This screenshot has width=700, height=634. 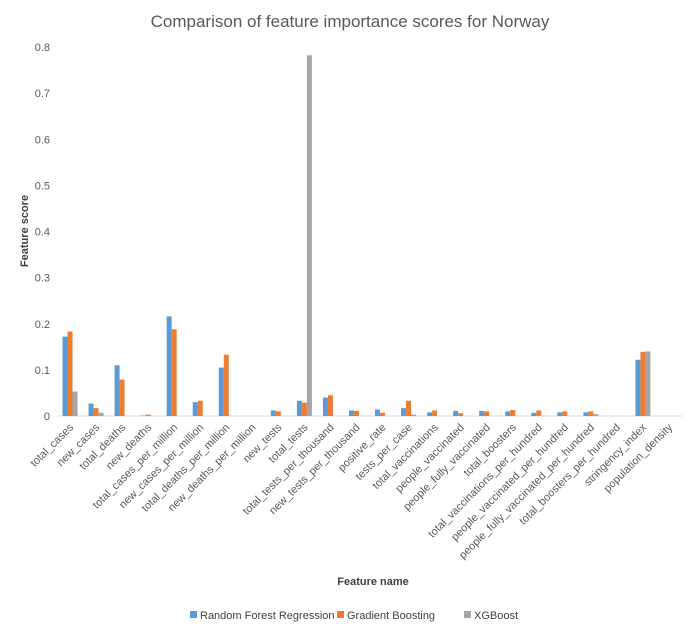 What do you see at coordinates (391, 616) in the screenshot?
I see `legend-label: Gradient Boosting` at bounding box center [391, 616].